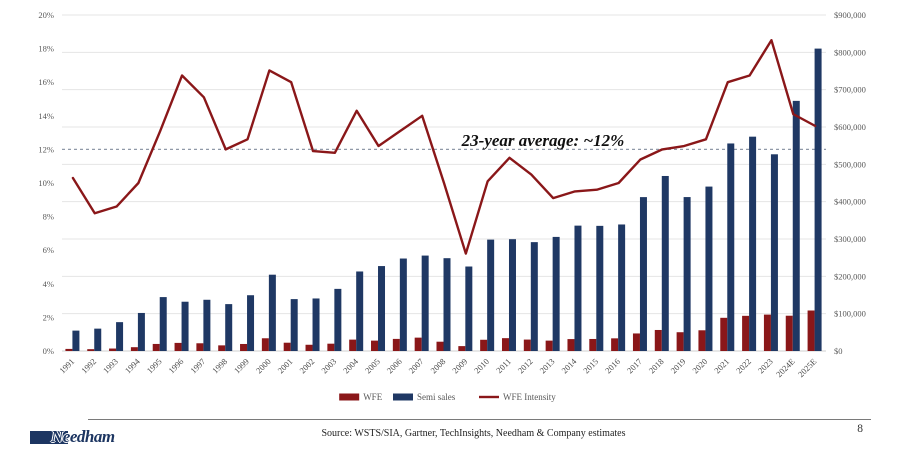 This screenshot has width=903, height=450. I want to click on svg-text: 2009, so click(459, 365).